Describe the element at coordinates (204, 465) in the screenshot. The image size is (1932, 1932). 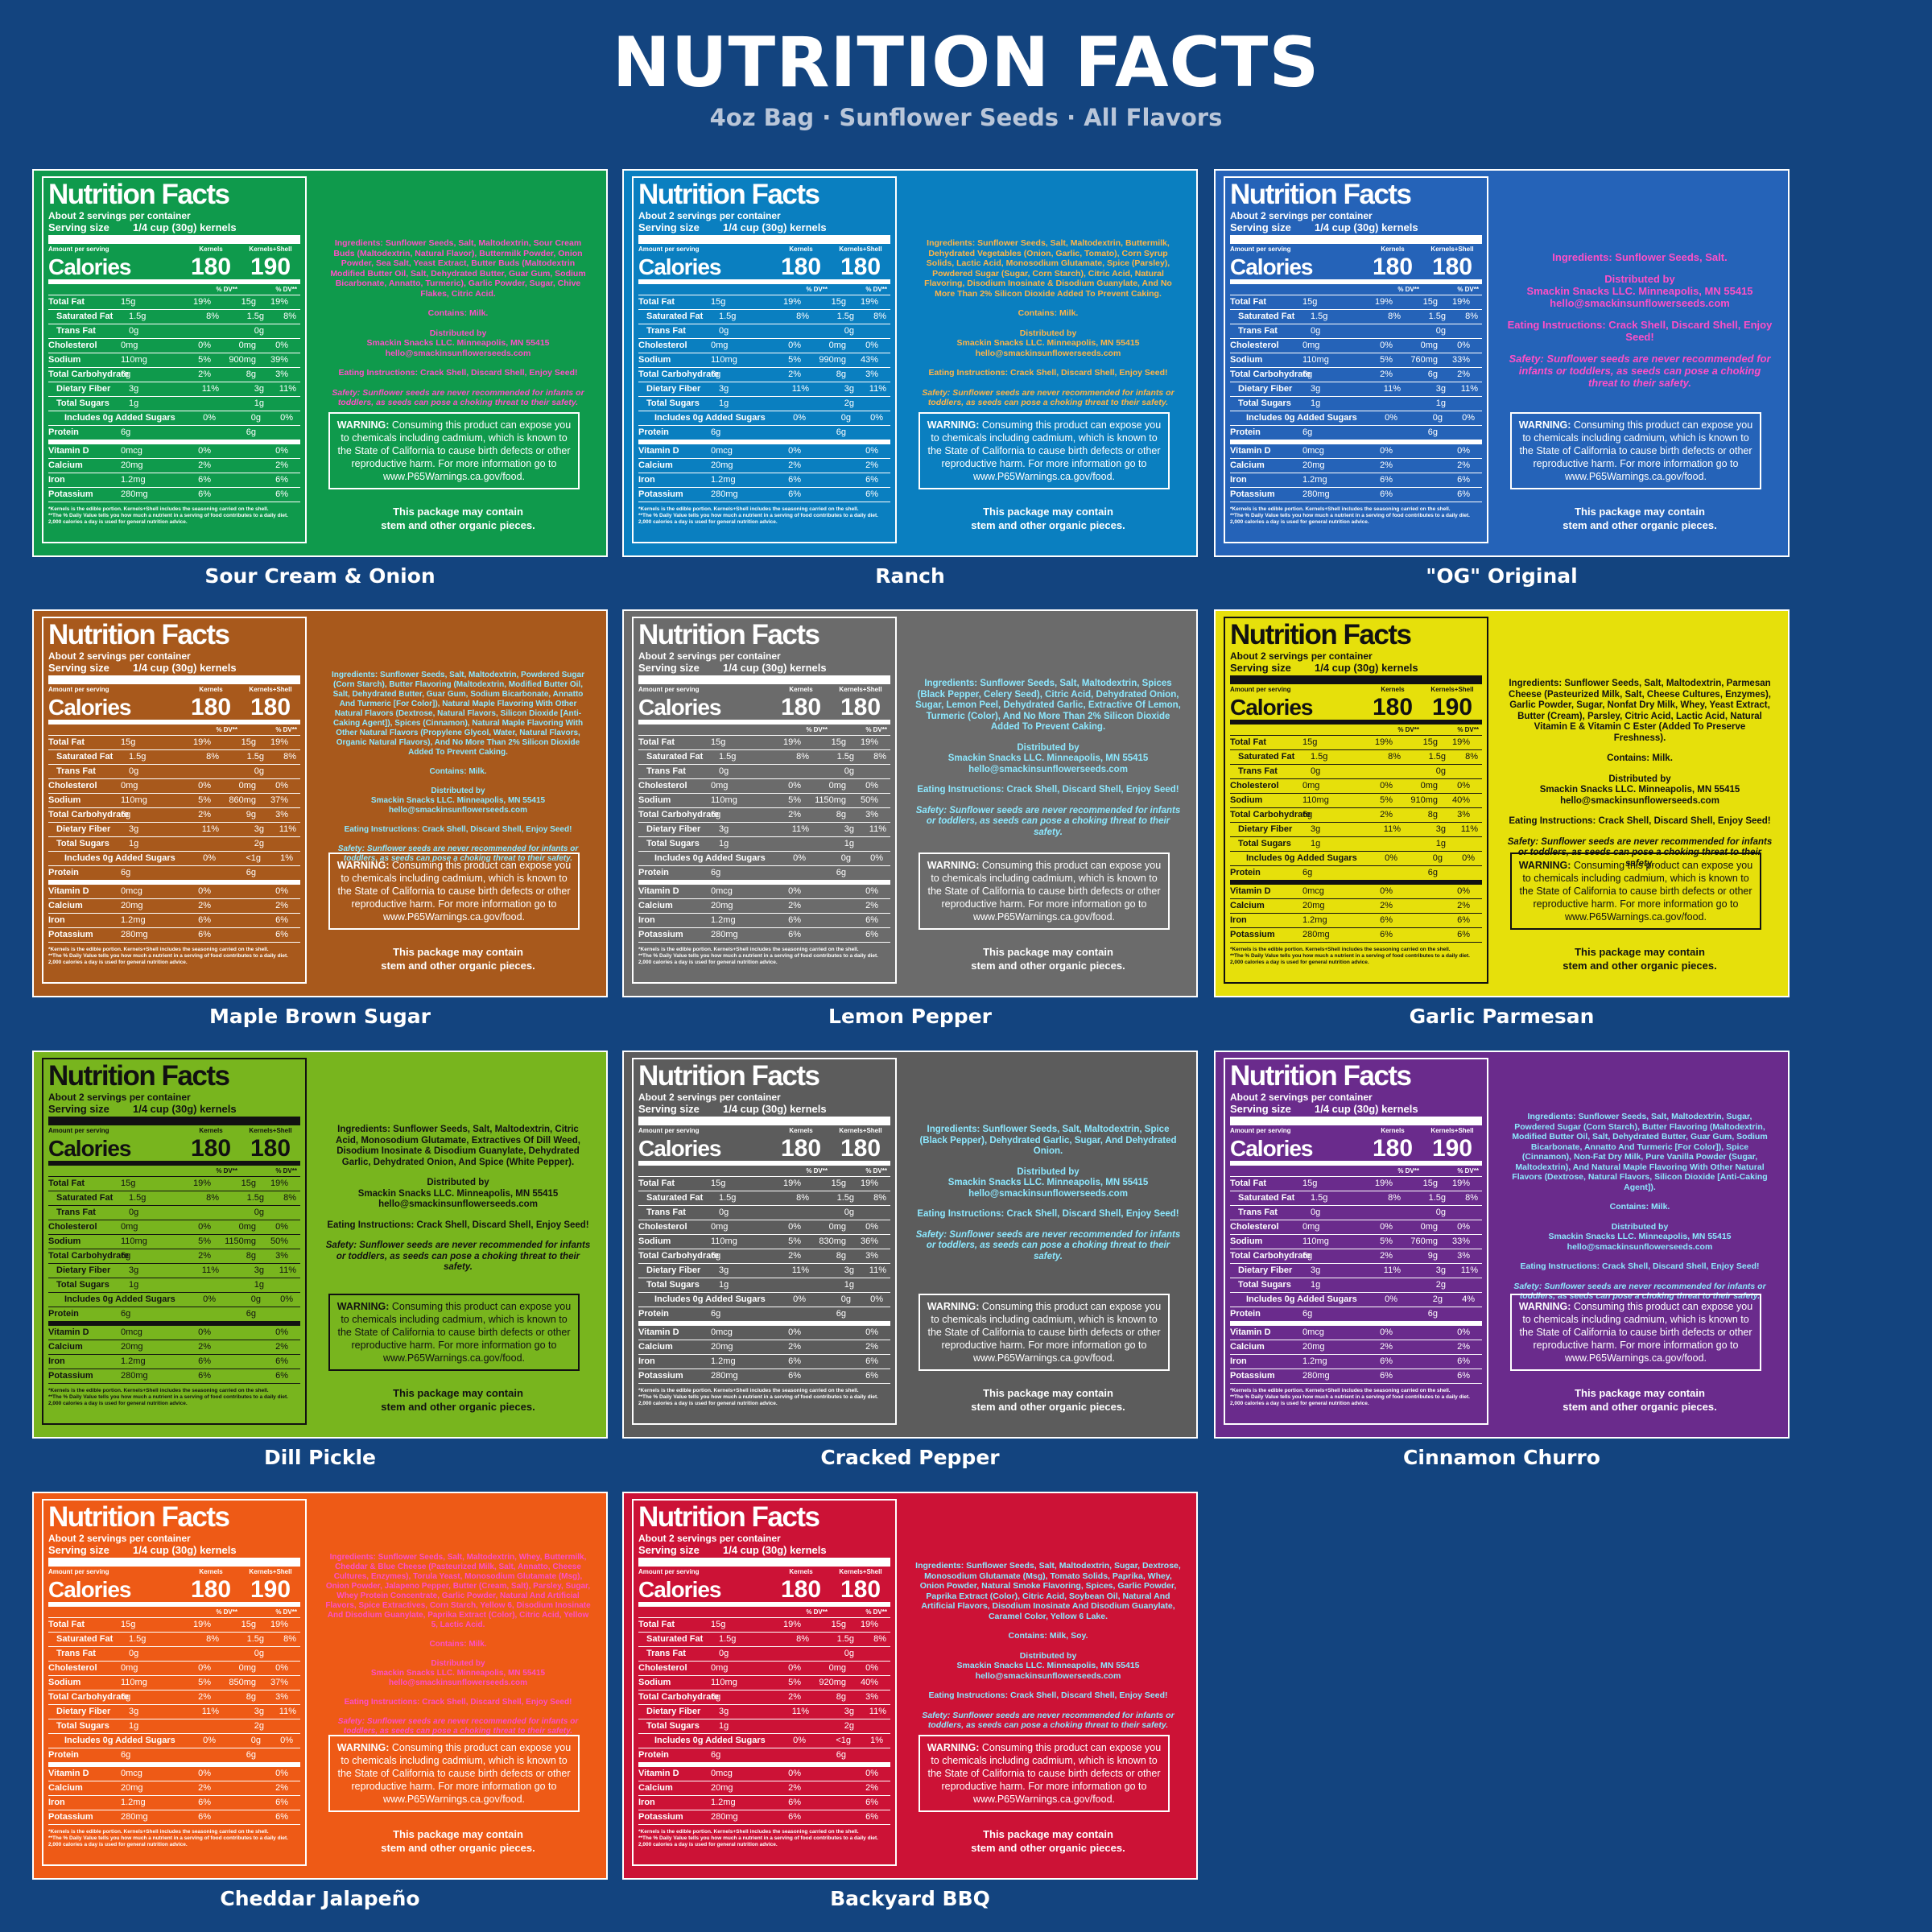
I see `kernels-dv: 2%` at that location.